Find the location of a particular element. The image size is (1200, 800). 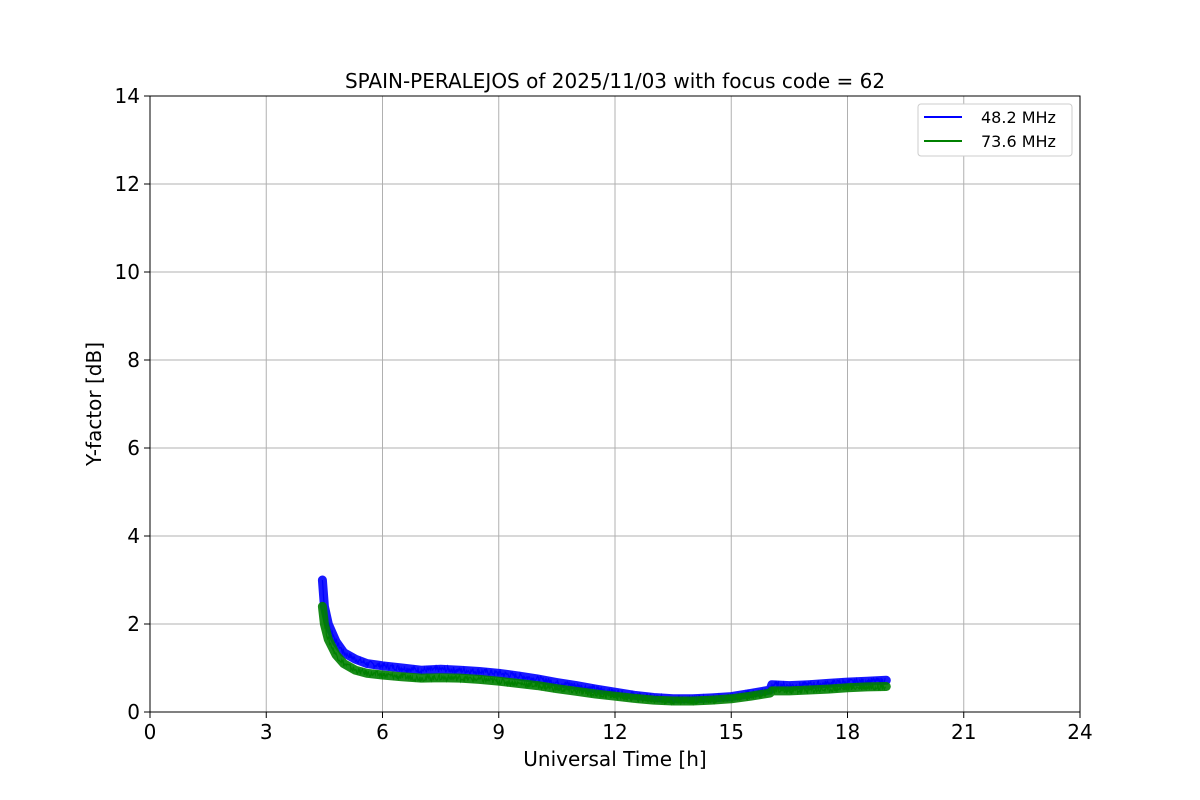

y-tick-label: 14 is located at coordinates (127, 96).